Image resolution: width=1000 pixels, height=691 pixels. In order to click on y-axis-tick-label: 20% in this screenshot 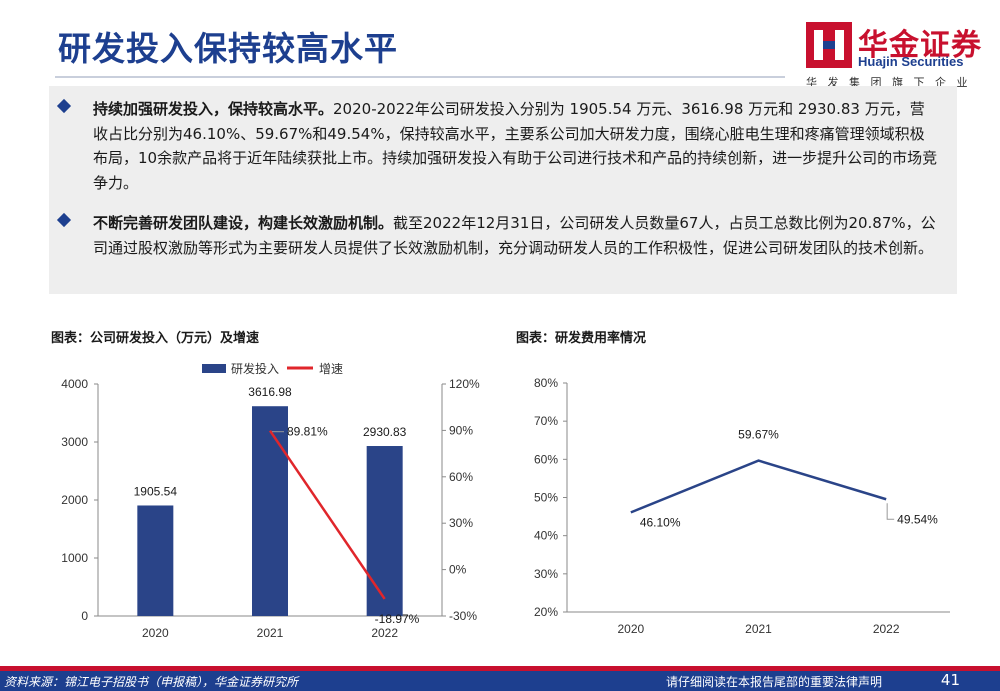, I will do `click(546, 612)`.